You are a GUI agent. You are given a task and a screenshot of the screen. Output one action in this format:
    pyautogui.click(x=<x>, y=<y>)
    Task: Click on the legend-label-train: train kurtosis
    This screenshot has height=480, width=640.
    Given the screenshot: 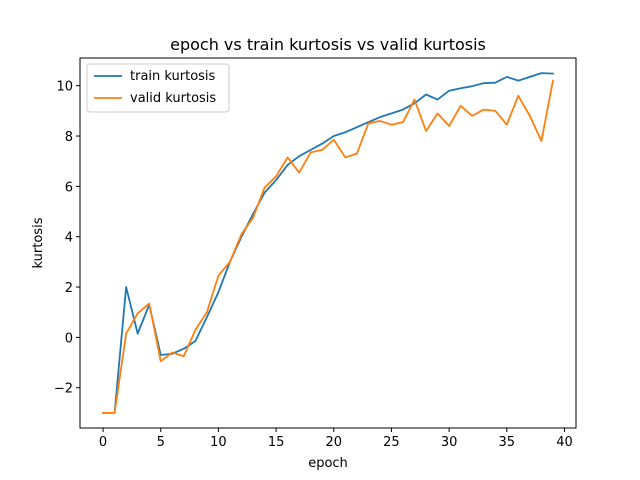 What is the action you would take?
    pyautogui.click(x=173, y=76)
    